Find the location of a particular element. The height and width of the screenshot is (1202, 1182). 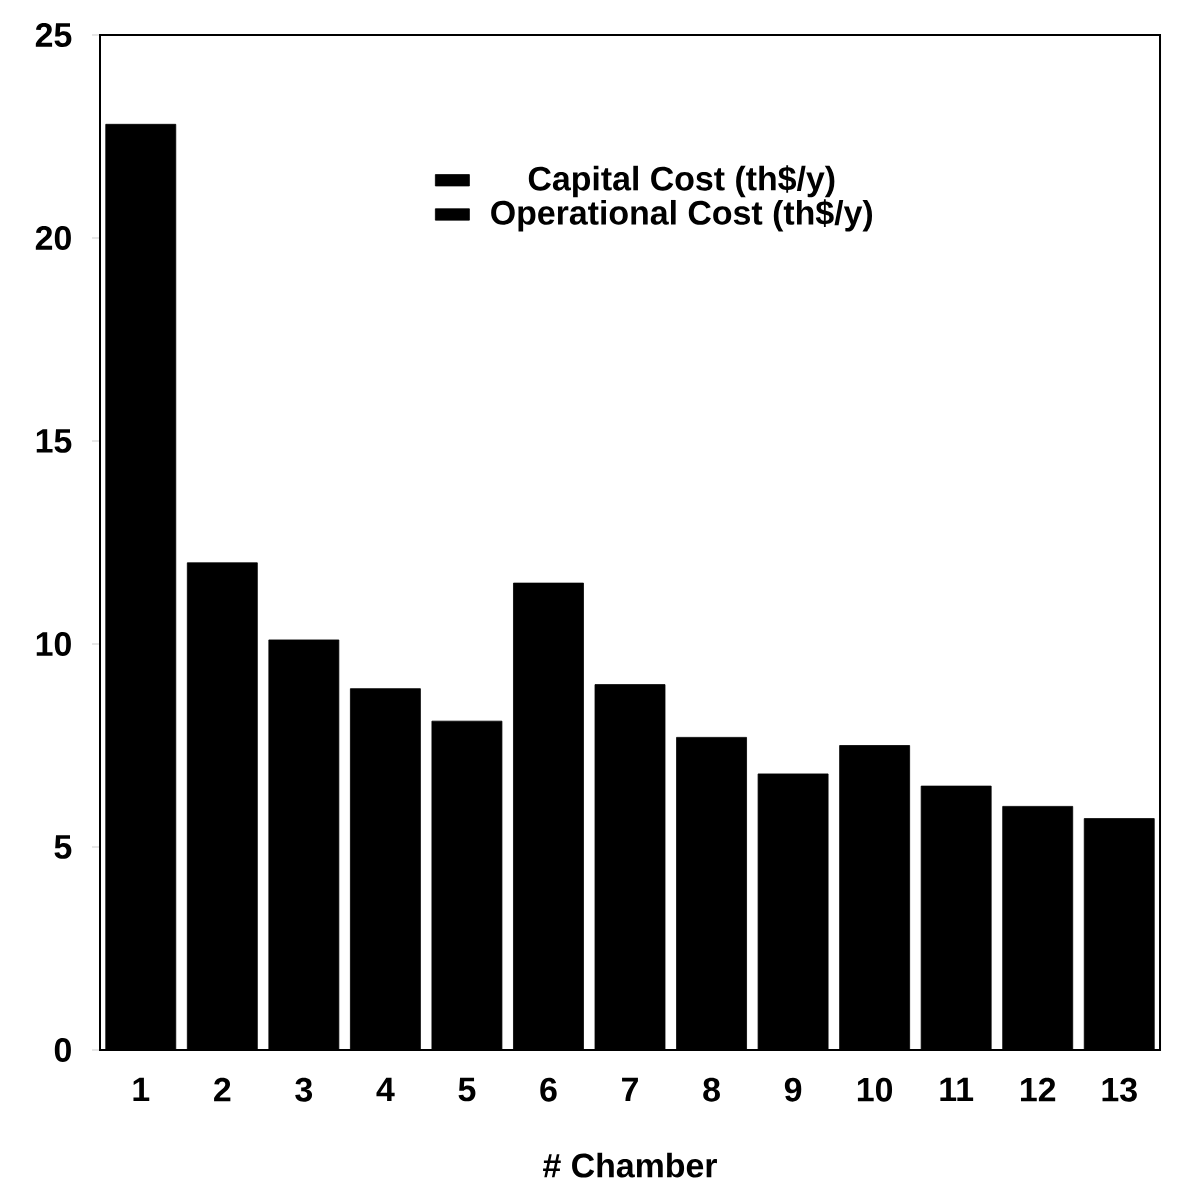

y-tick-label: 5 is located at coordinates (63, 847).